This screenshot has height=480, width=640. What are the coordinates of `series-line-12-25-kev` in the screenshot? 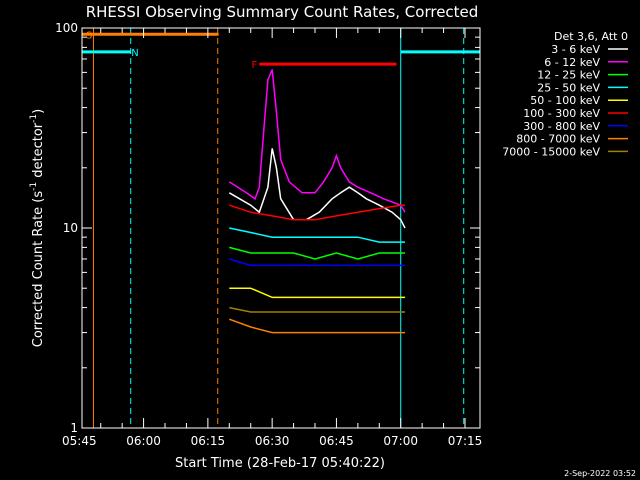 It's located at (317, 253).